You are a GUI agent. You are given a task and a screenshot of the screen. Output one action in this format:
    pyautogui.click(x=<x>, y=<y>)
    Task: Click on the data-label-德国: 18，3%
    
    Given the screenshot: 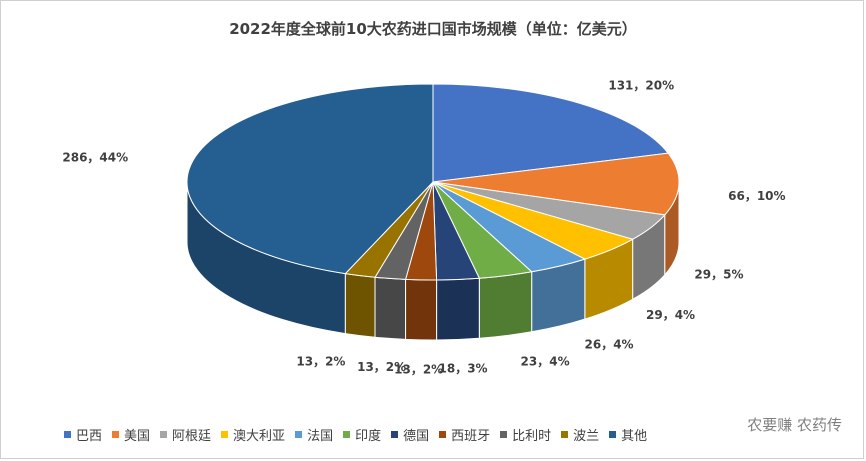 What is the action you would take?
    pyautogui.click(x=463, y=369)
    